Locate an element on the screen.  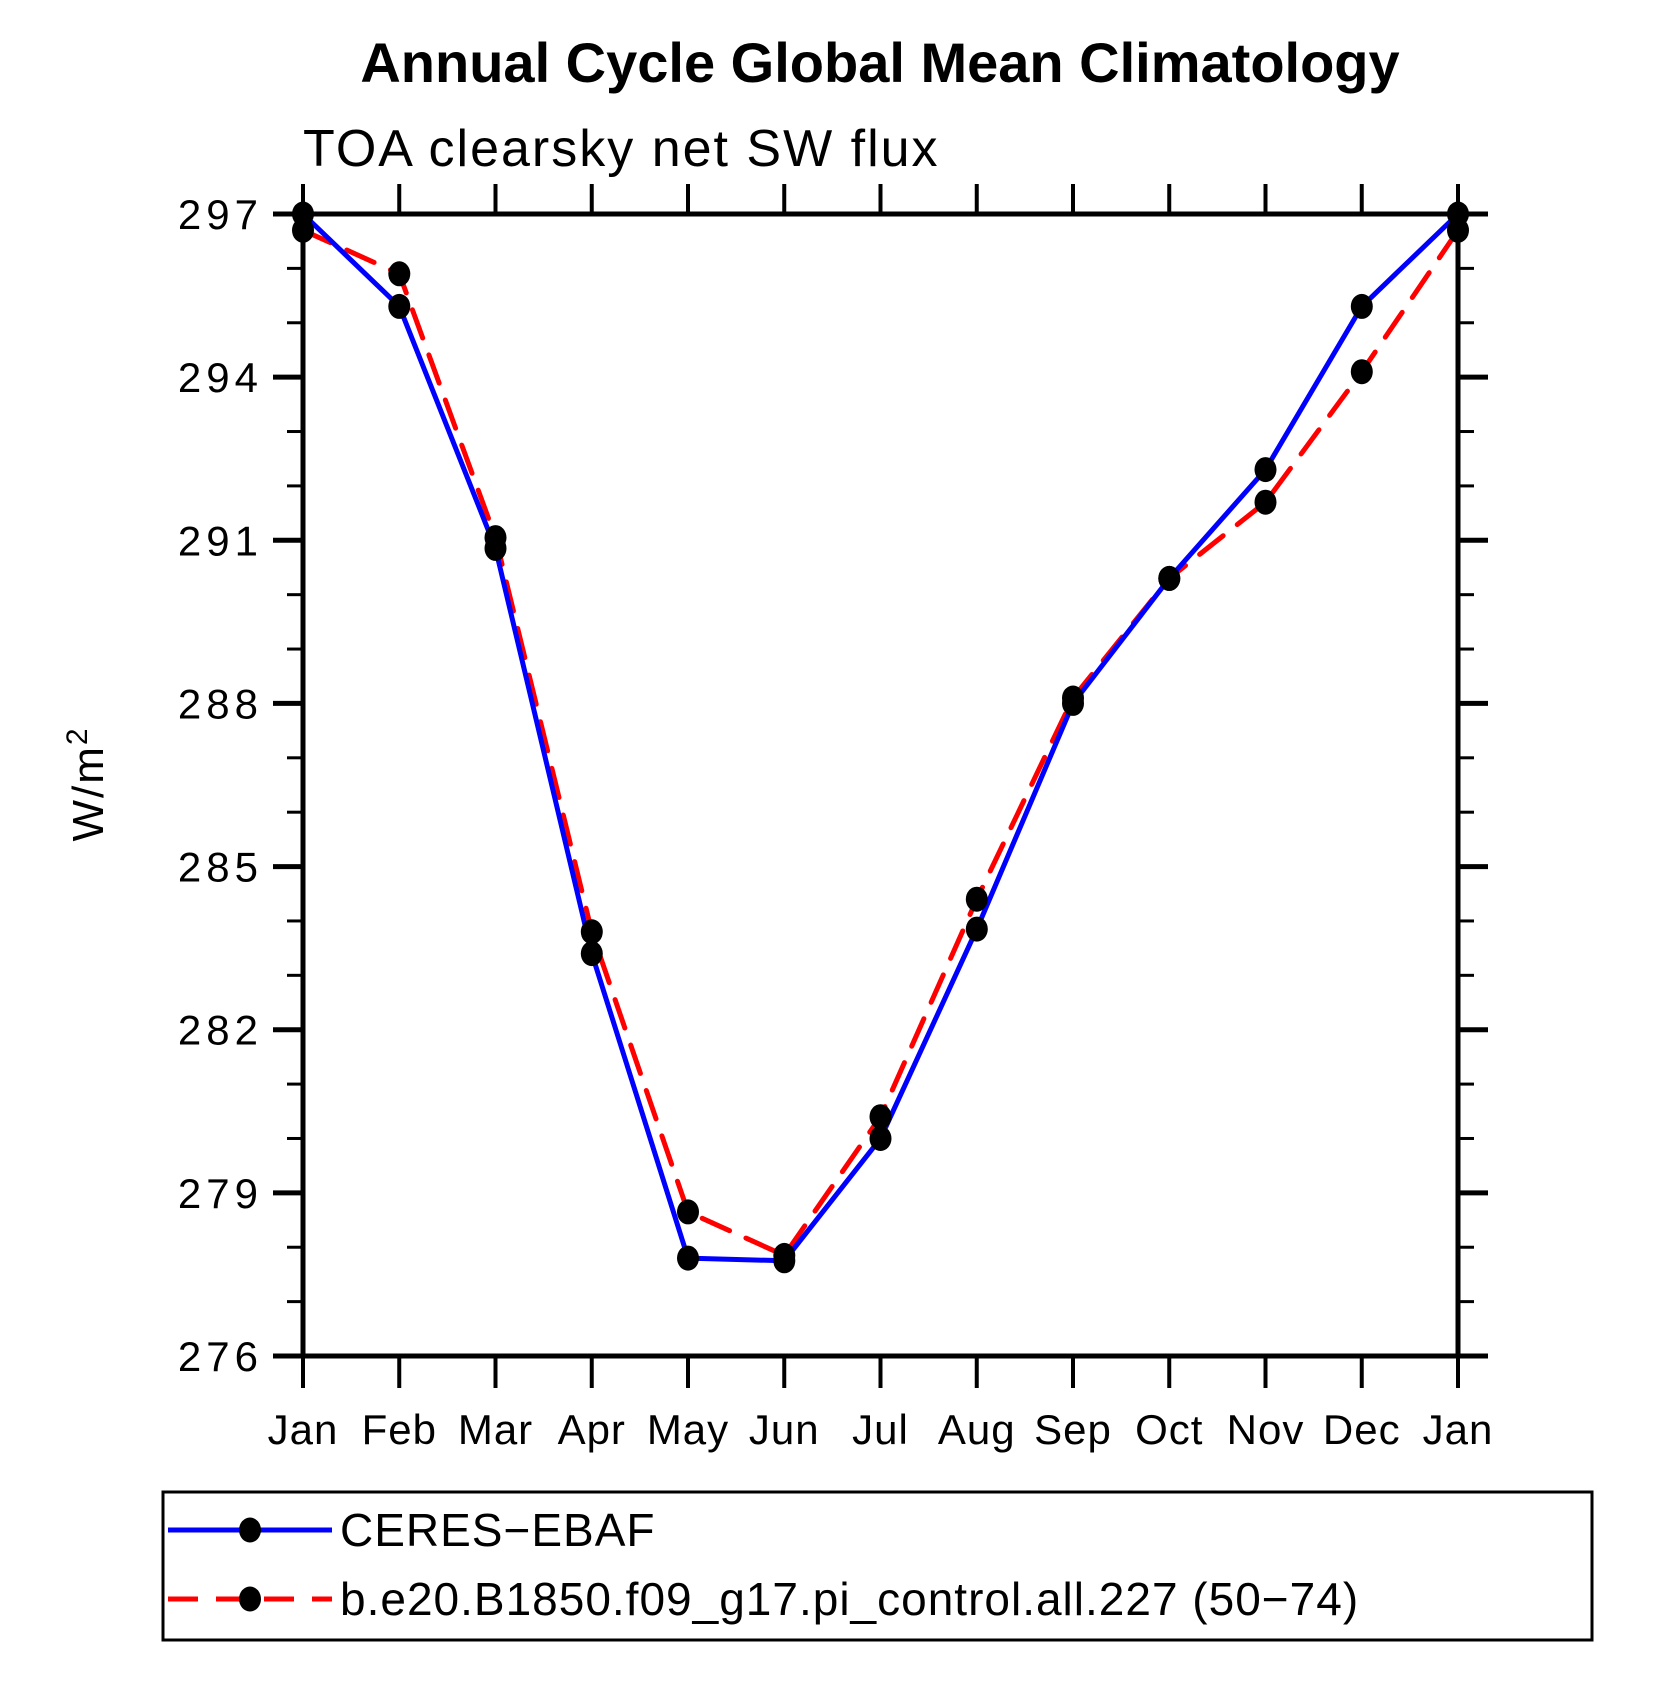
y-tick-label: 276 is located at coordinates (220, 1356).